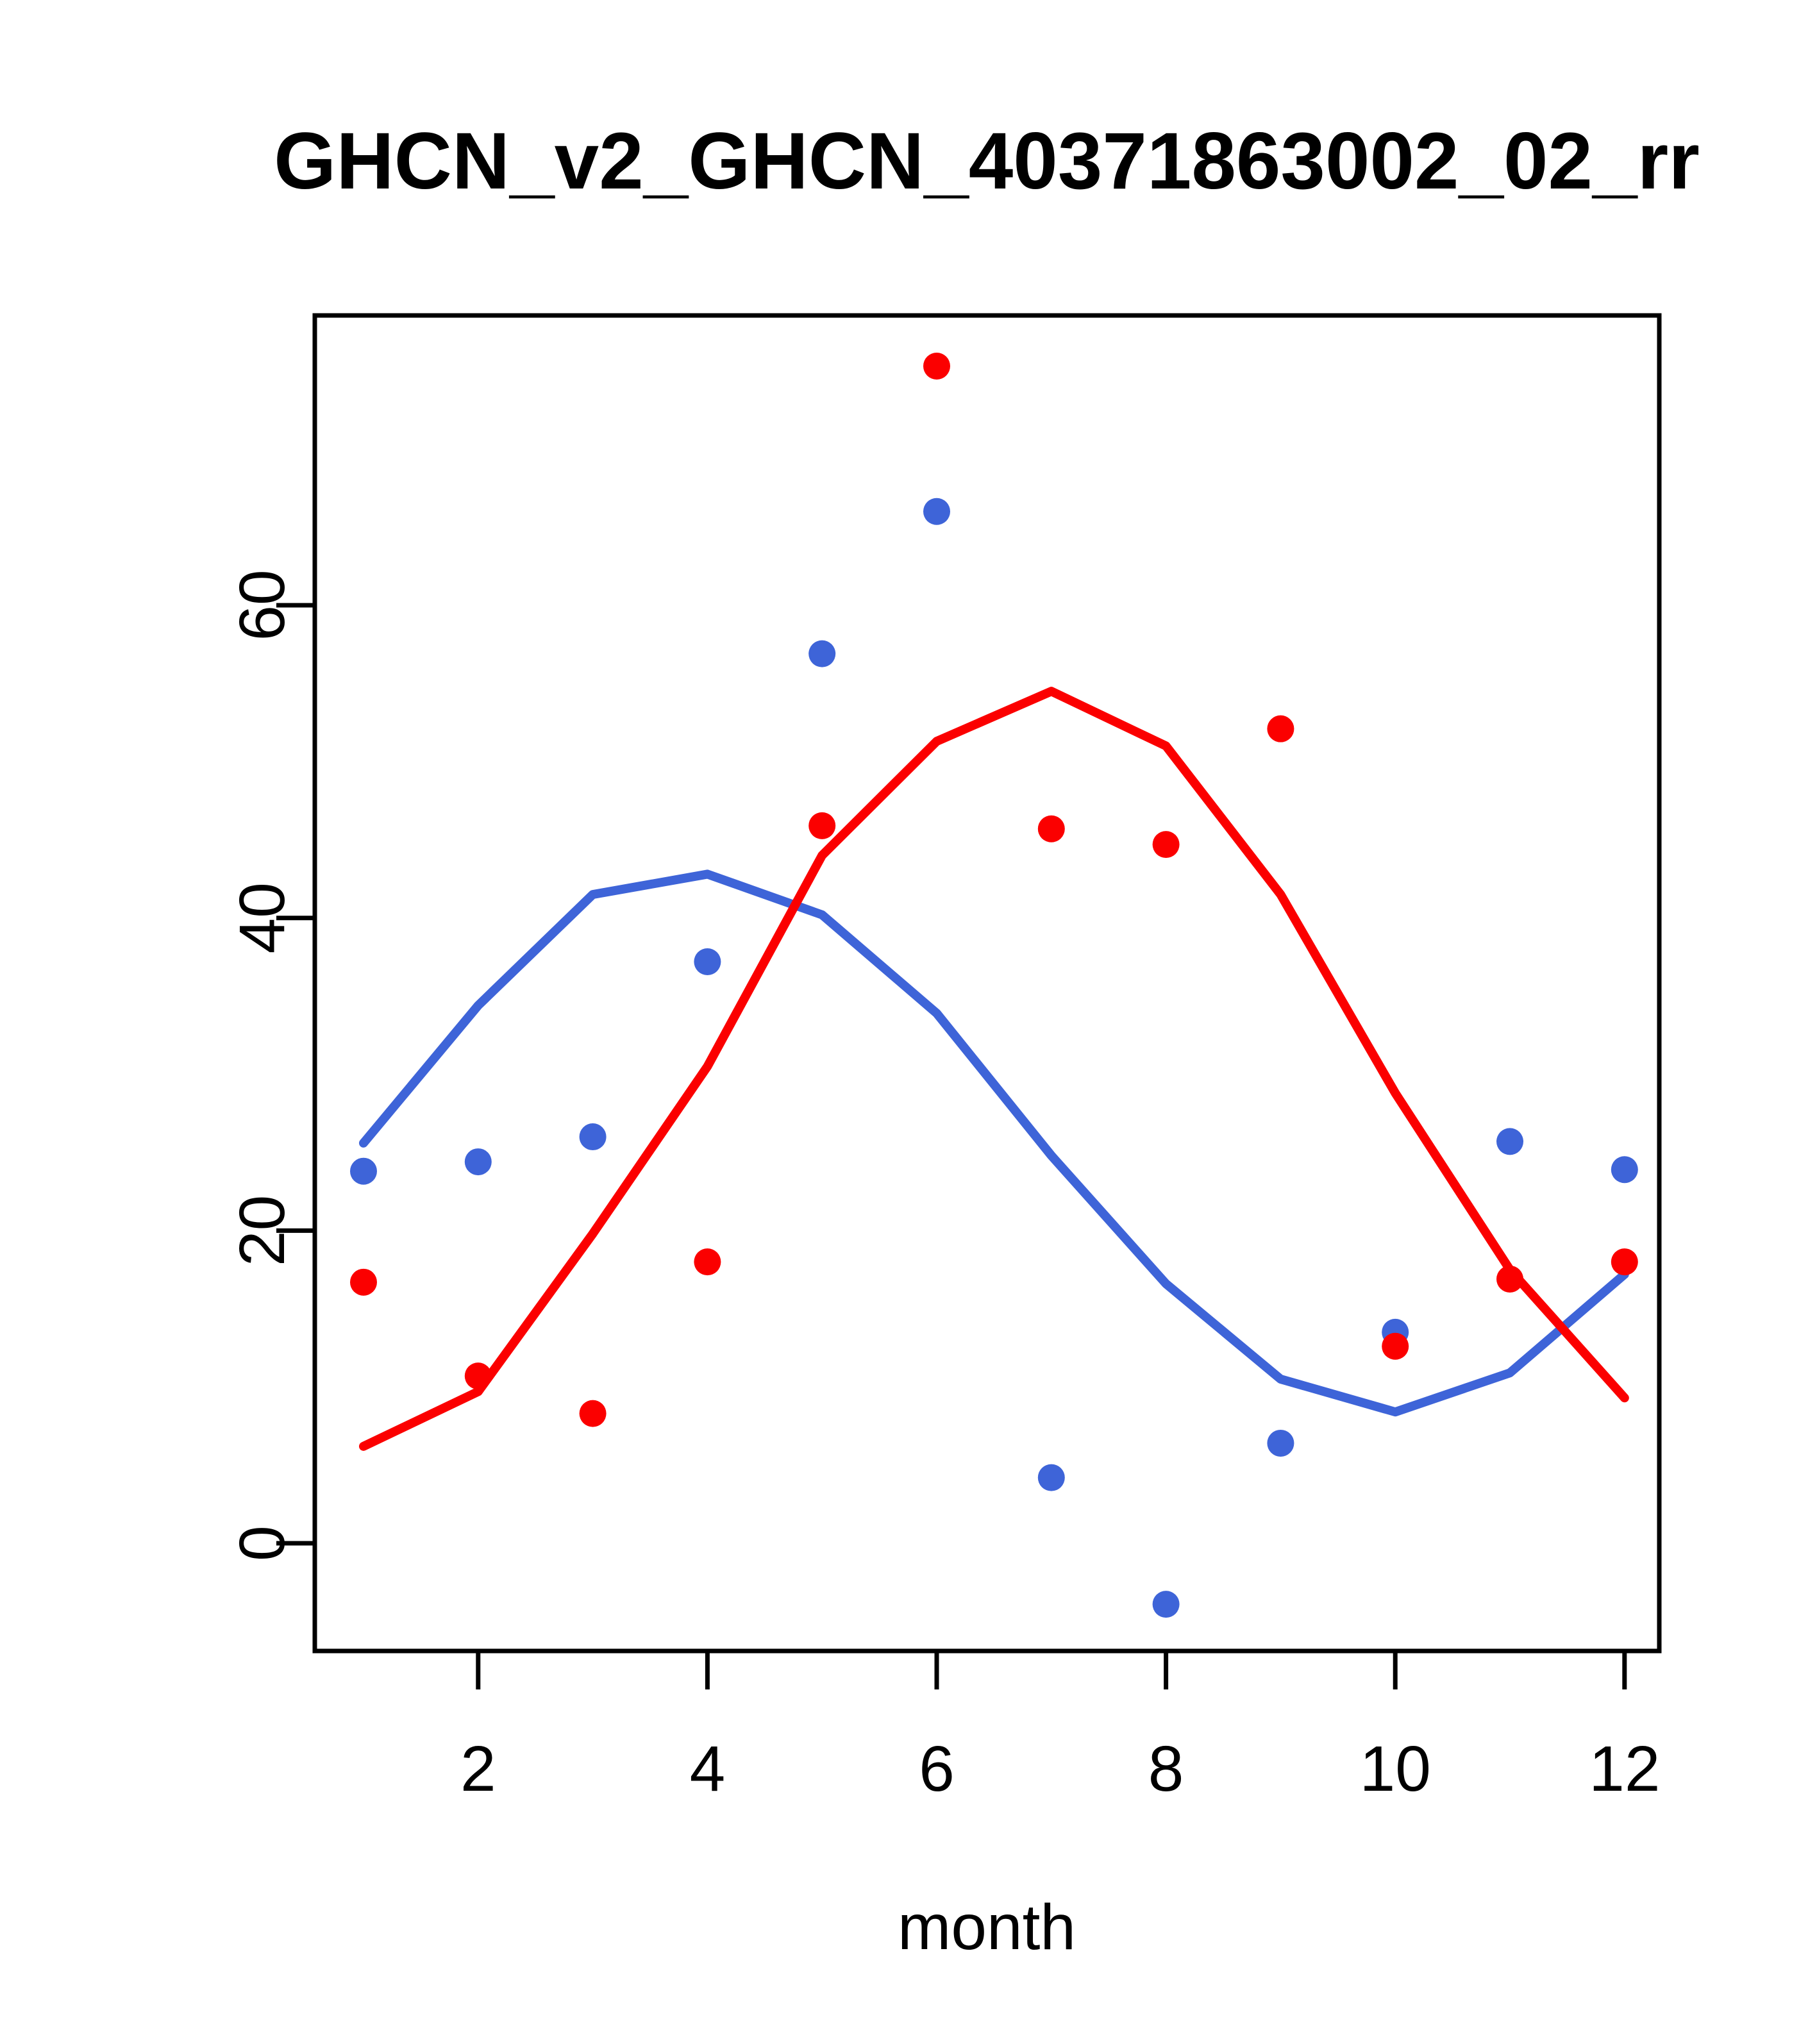  What do you see at coordinates (937, 1769) in the screenshot?
I see `x-tick-label: 6` at bounding box center [937, 1769].